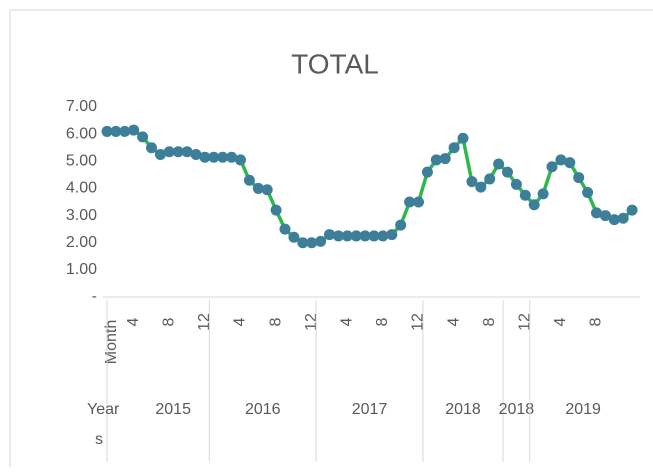 The image size is (653, 472). Describe the element at coordinates (583, 409) in the screenshot. I see `year-label: 2019` at that location.